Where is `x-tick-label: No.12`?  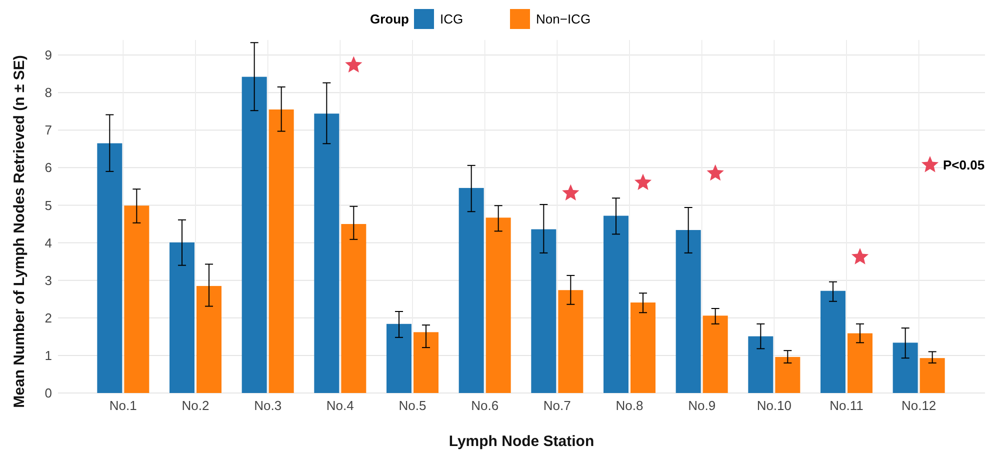 x-tick-label: No.12 is located at coordinates (918, 405).